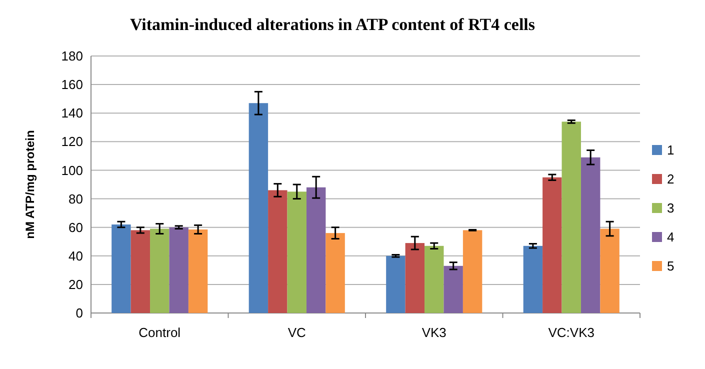  What do you see at coordinates (30, 184) in the screenshot?
I see `y-axis-title: nM ATP/mg protein` at bounding box center [30, 184].